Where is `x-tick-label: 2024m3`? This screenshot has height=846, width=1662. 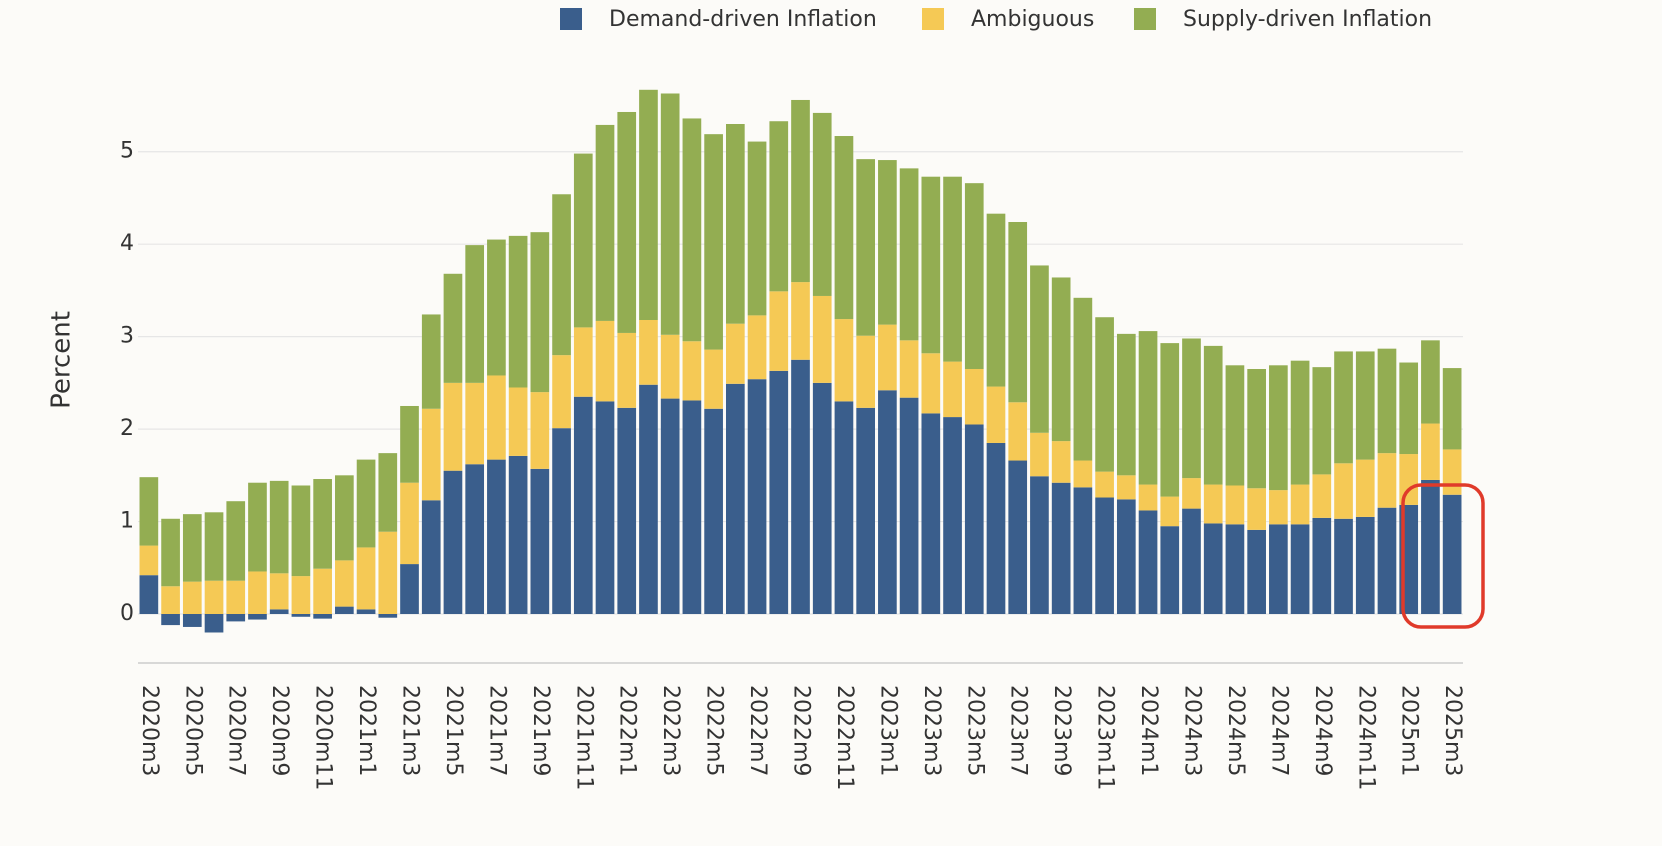 x-tick-label: 2024m3 is located at coordinates (1191, 730).